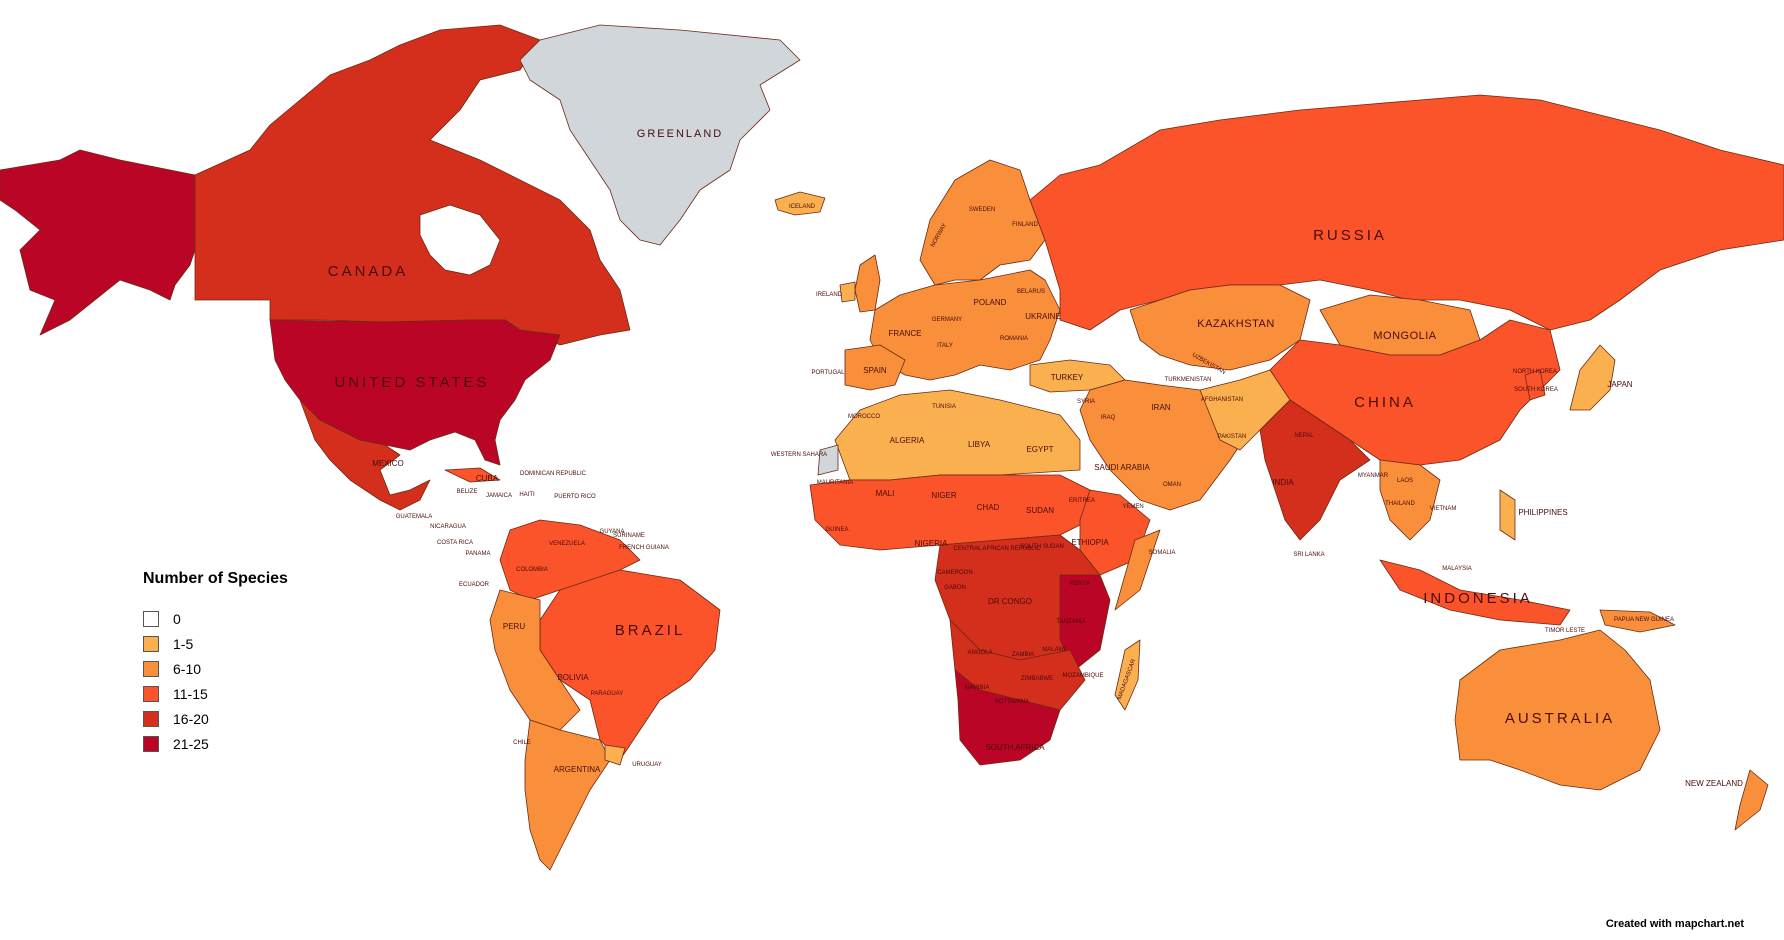 Image resolution: width=1784 pixels, height=940 pixels. What do you see at coordinates (1132, 507) in the screenshot?
I see `label-yemen: YEMEN` at bounding box center [1132, 507].